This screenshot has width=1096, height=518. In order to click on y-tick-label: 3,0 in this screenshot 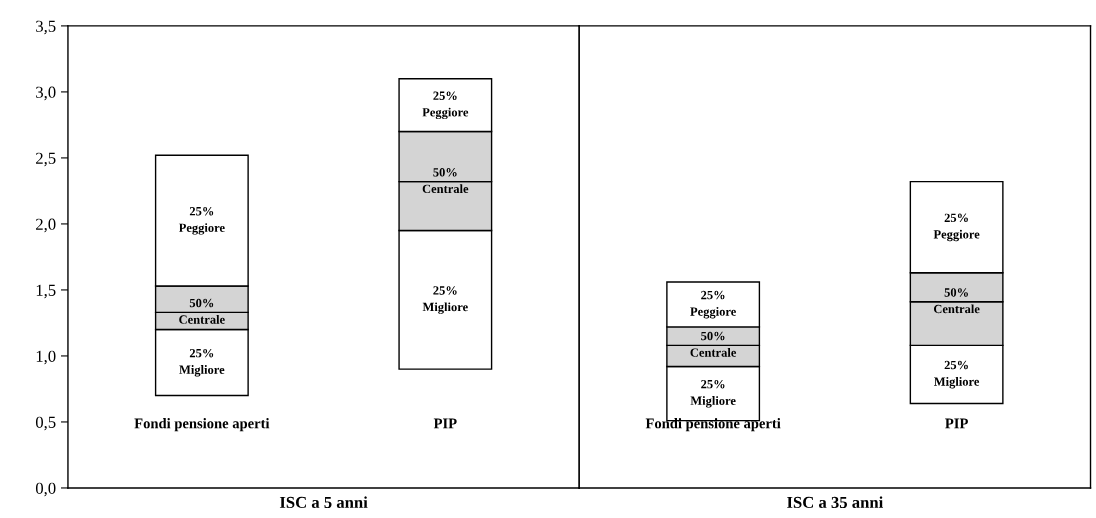, I will do `click(46, 93)`.